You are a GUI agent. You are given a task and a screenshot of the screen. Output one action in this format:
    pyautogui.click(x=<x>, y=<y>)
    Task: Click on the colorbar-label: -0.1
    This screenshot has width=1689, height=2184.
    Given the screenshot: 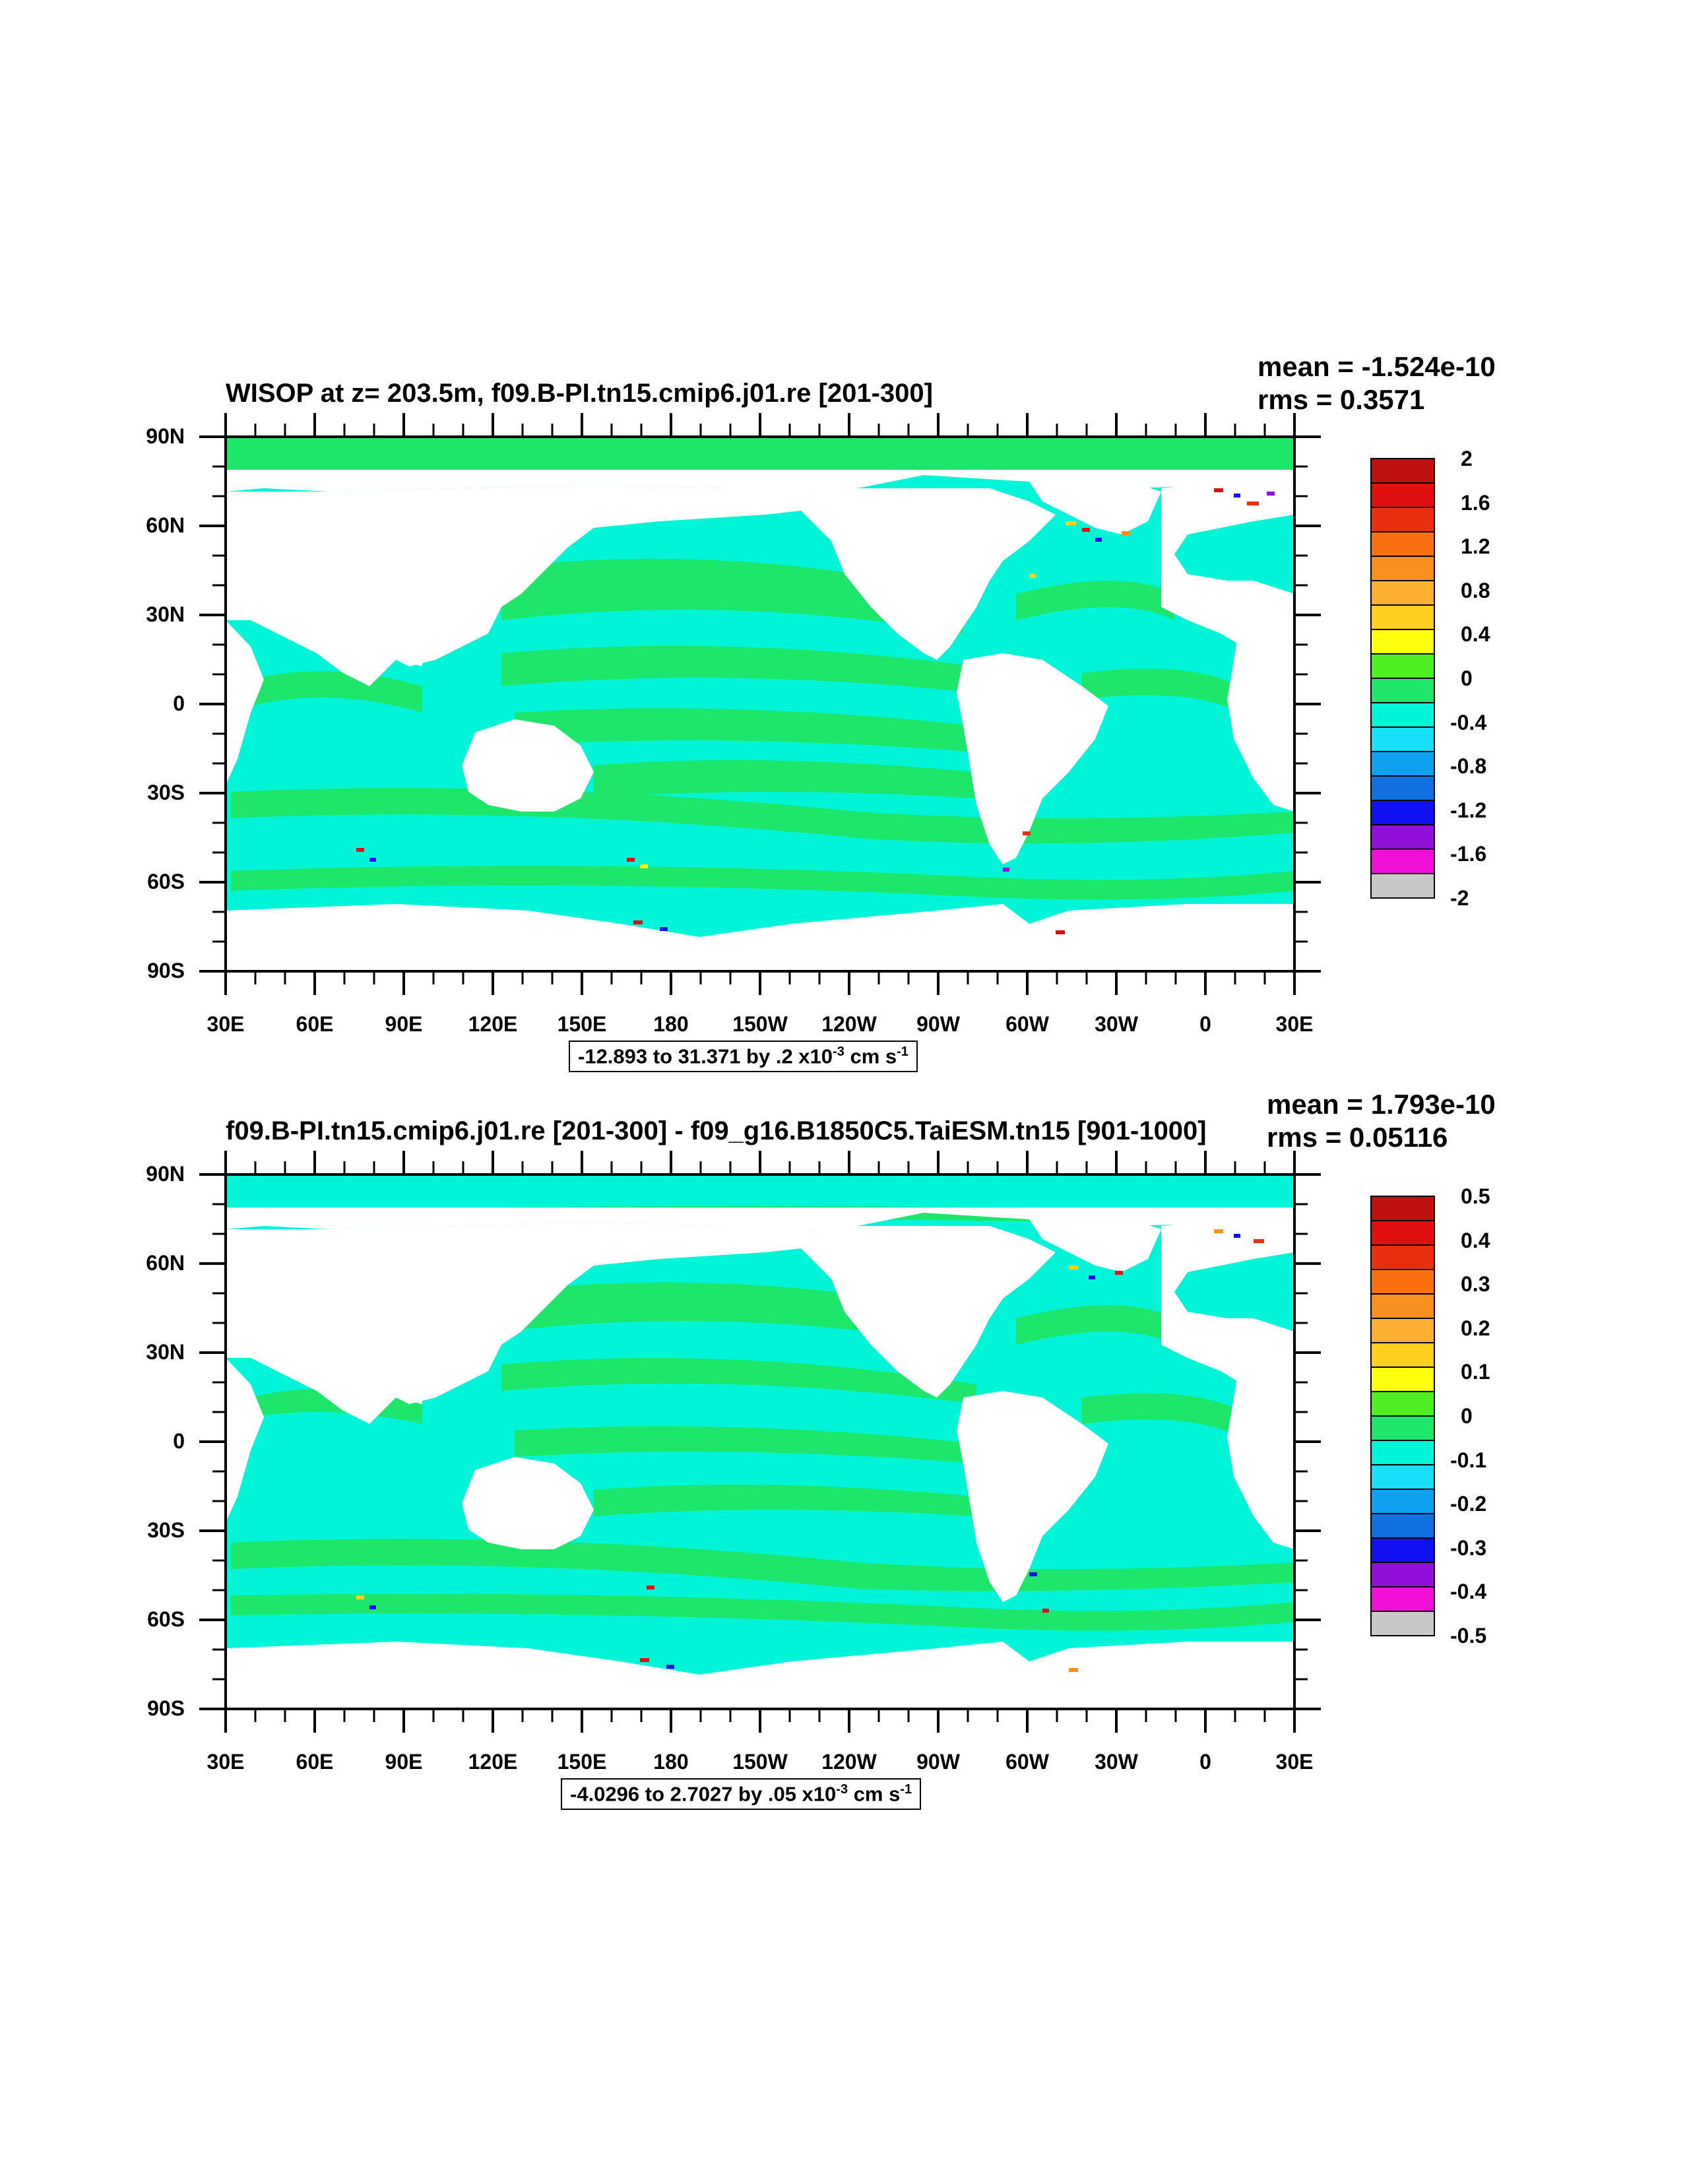 What is the action you would take?
    pyautogui.click(x=1469, y=1460)
    